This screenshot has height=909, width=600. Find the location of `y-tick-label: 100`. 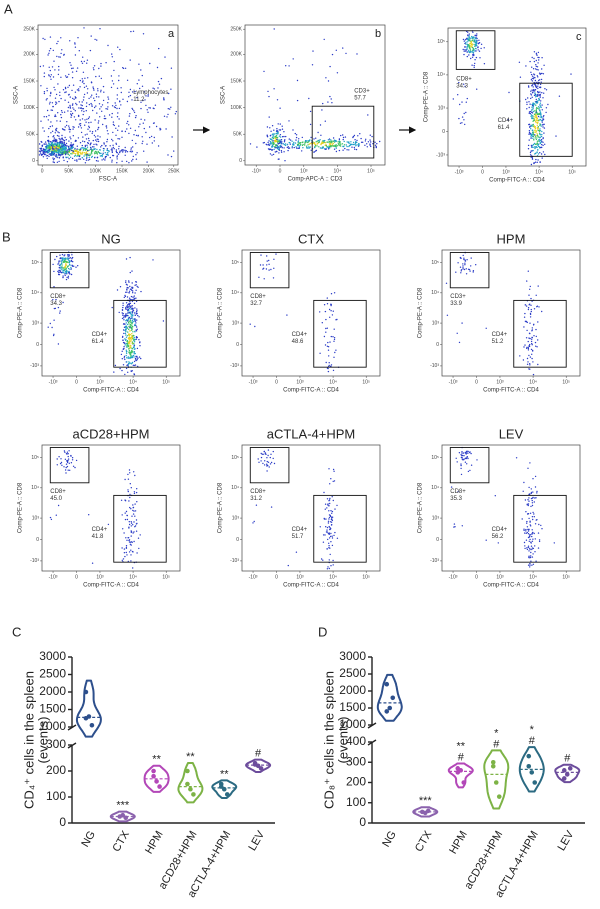

y-tick-label: 100 is located at coordinates (56, 796).